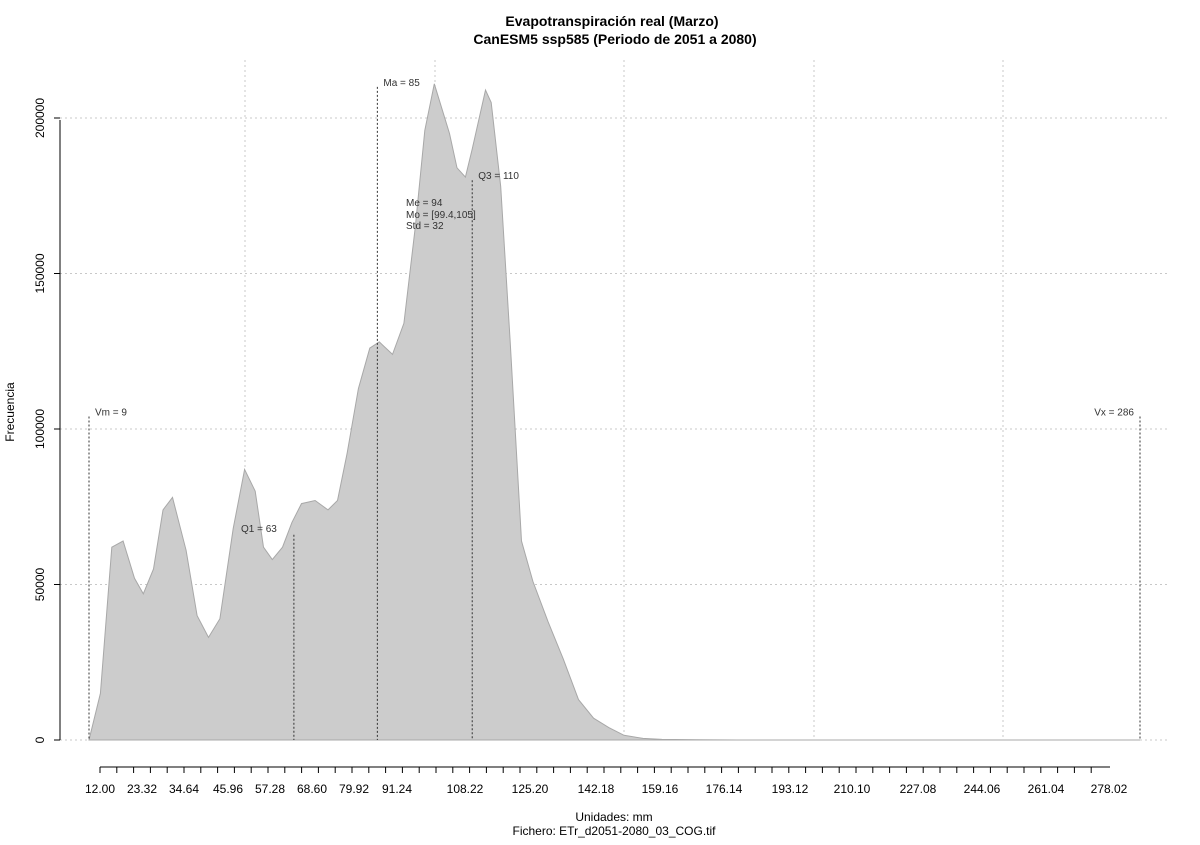 The image size is (1200, 845). Describe the element at coordinates (270, 789) in the screenshot. I see `x-tick-label: 57.28` at that location.